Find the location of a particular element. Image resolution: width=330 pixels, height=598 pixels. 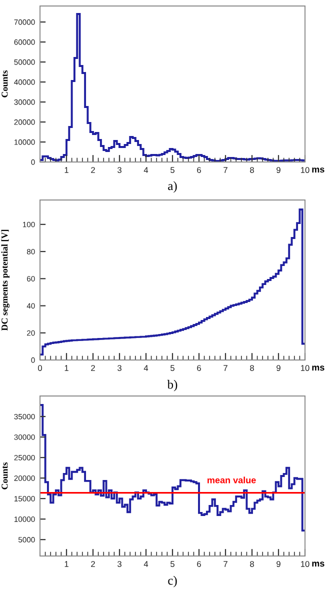

x-tick-label: 0 is located at coordinates (40, 368).